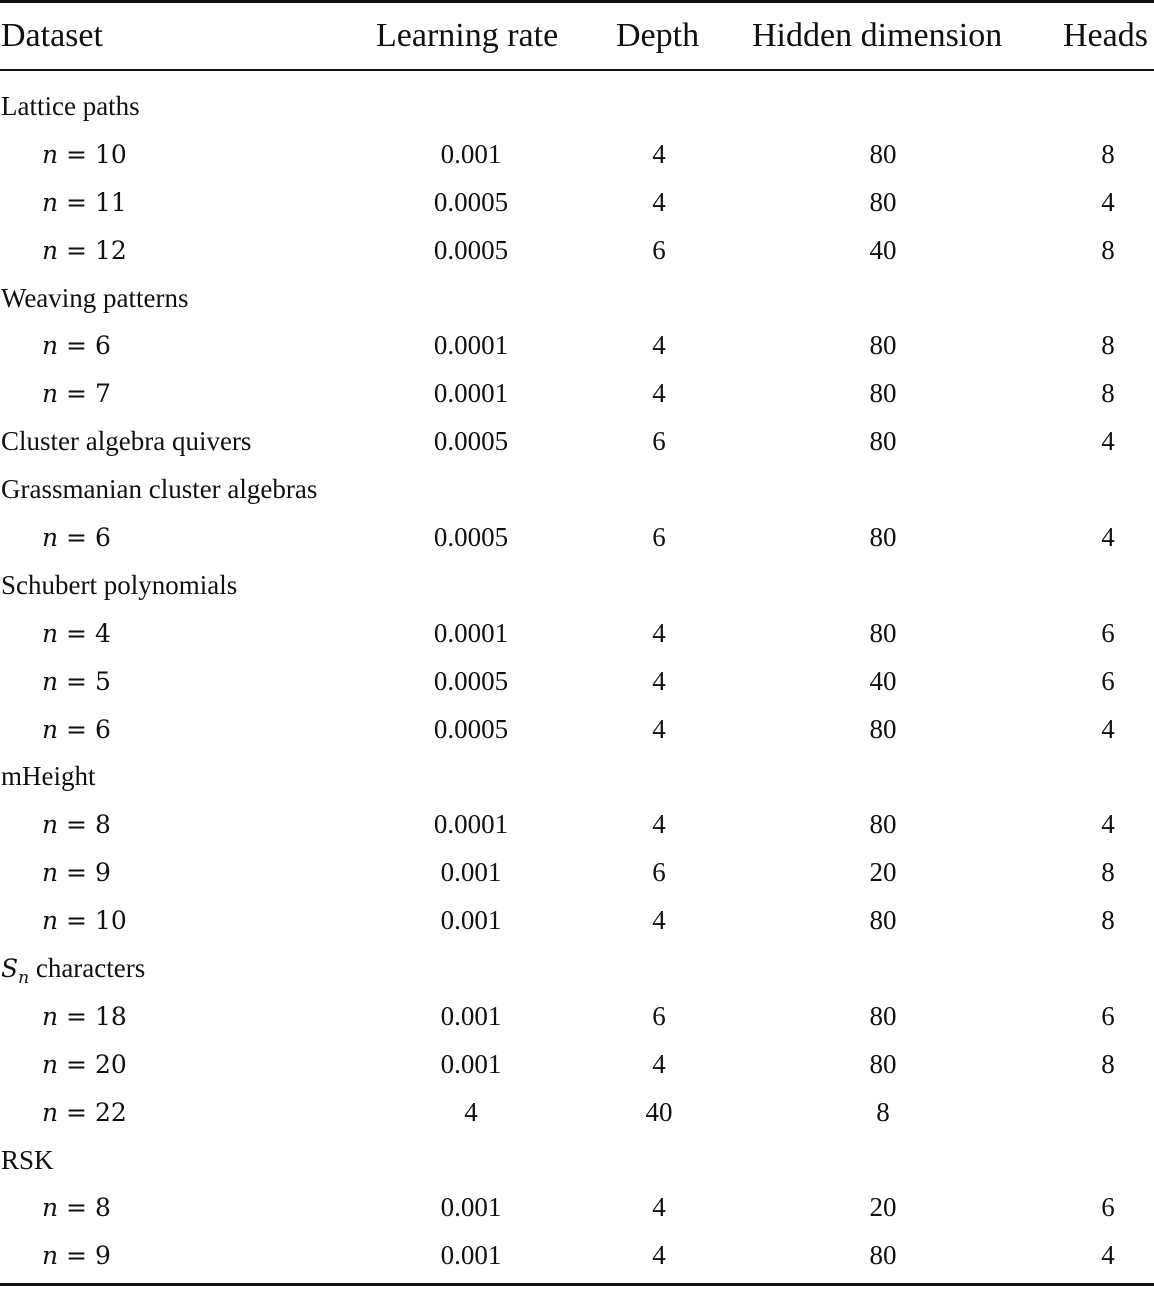 Image resolution: width=1154 pixels, height=1290 pixels. Describe the element at coordinates (577, 1065) in the screenshot. I see `table-row: n = 20 0.001 4 80 8` at that location.